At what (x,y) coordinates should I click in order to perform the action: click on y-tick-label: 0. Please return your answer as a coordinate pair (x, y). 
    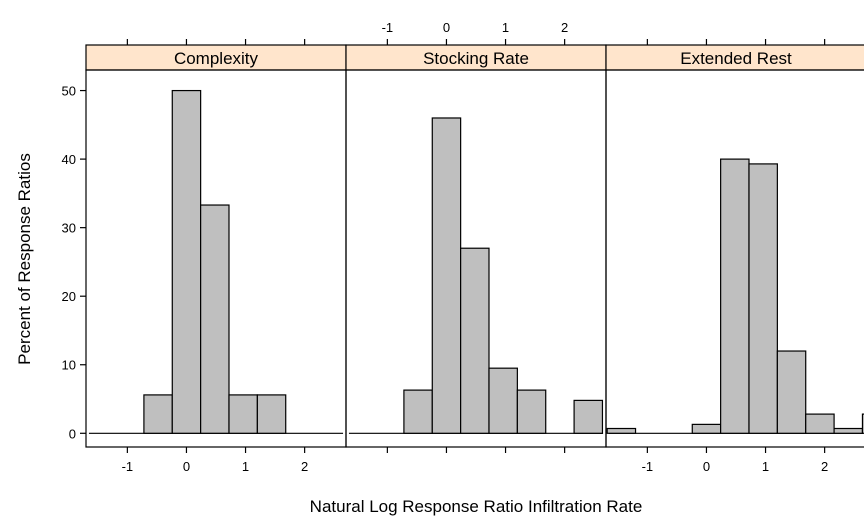
    Looking at the image, I should click on (72, 433).